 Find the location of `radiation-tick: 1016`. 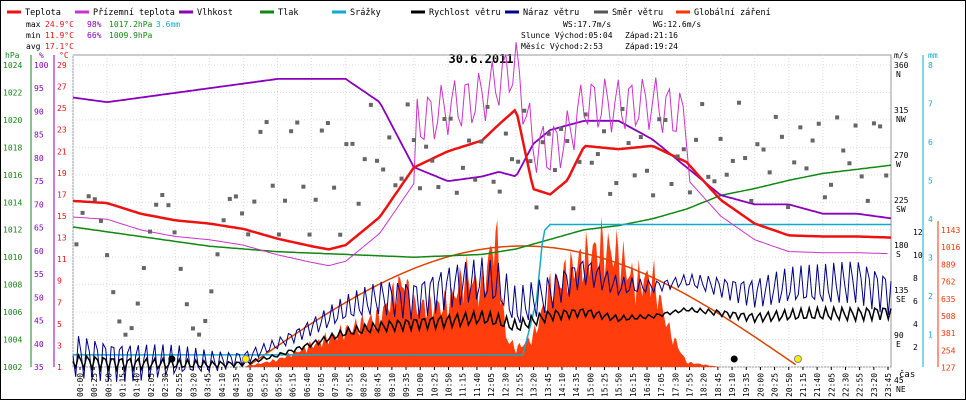

radiation-tick: 1016 is located at coordinates (950, 247).